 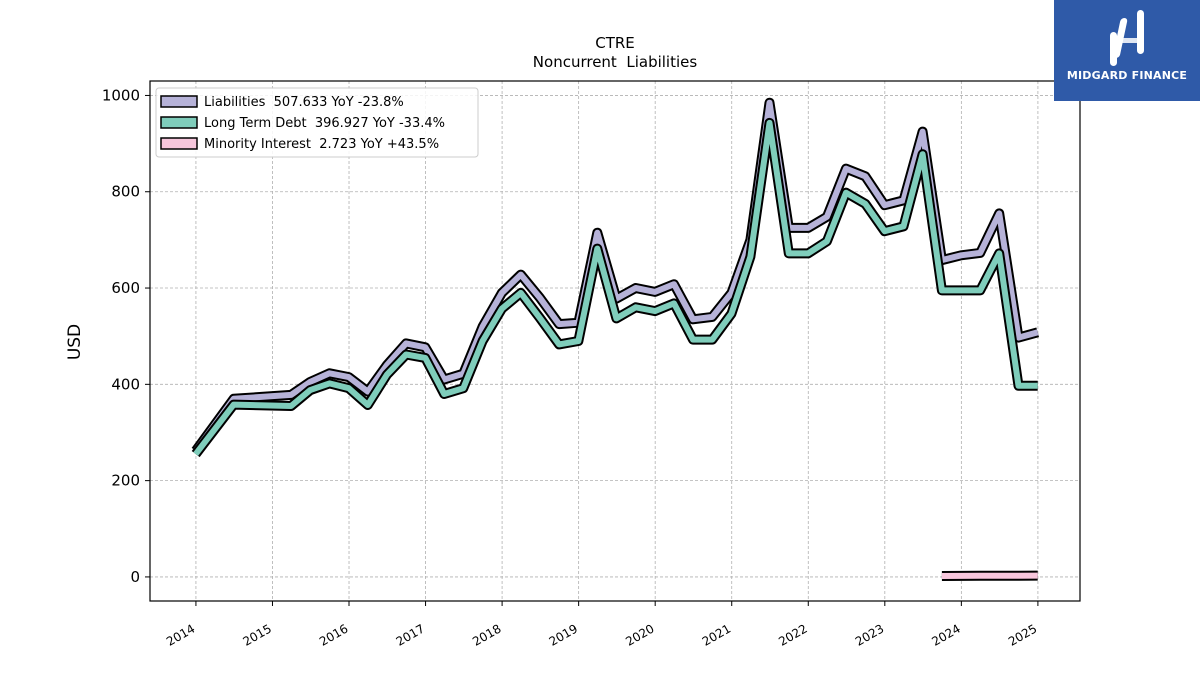 What do you see at coordinates (615, 62) in the screenshot?
I see `chart-subtitle: Noncurrent Liabilities` at bounding box center [615, 62].